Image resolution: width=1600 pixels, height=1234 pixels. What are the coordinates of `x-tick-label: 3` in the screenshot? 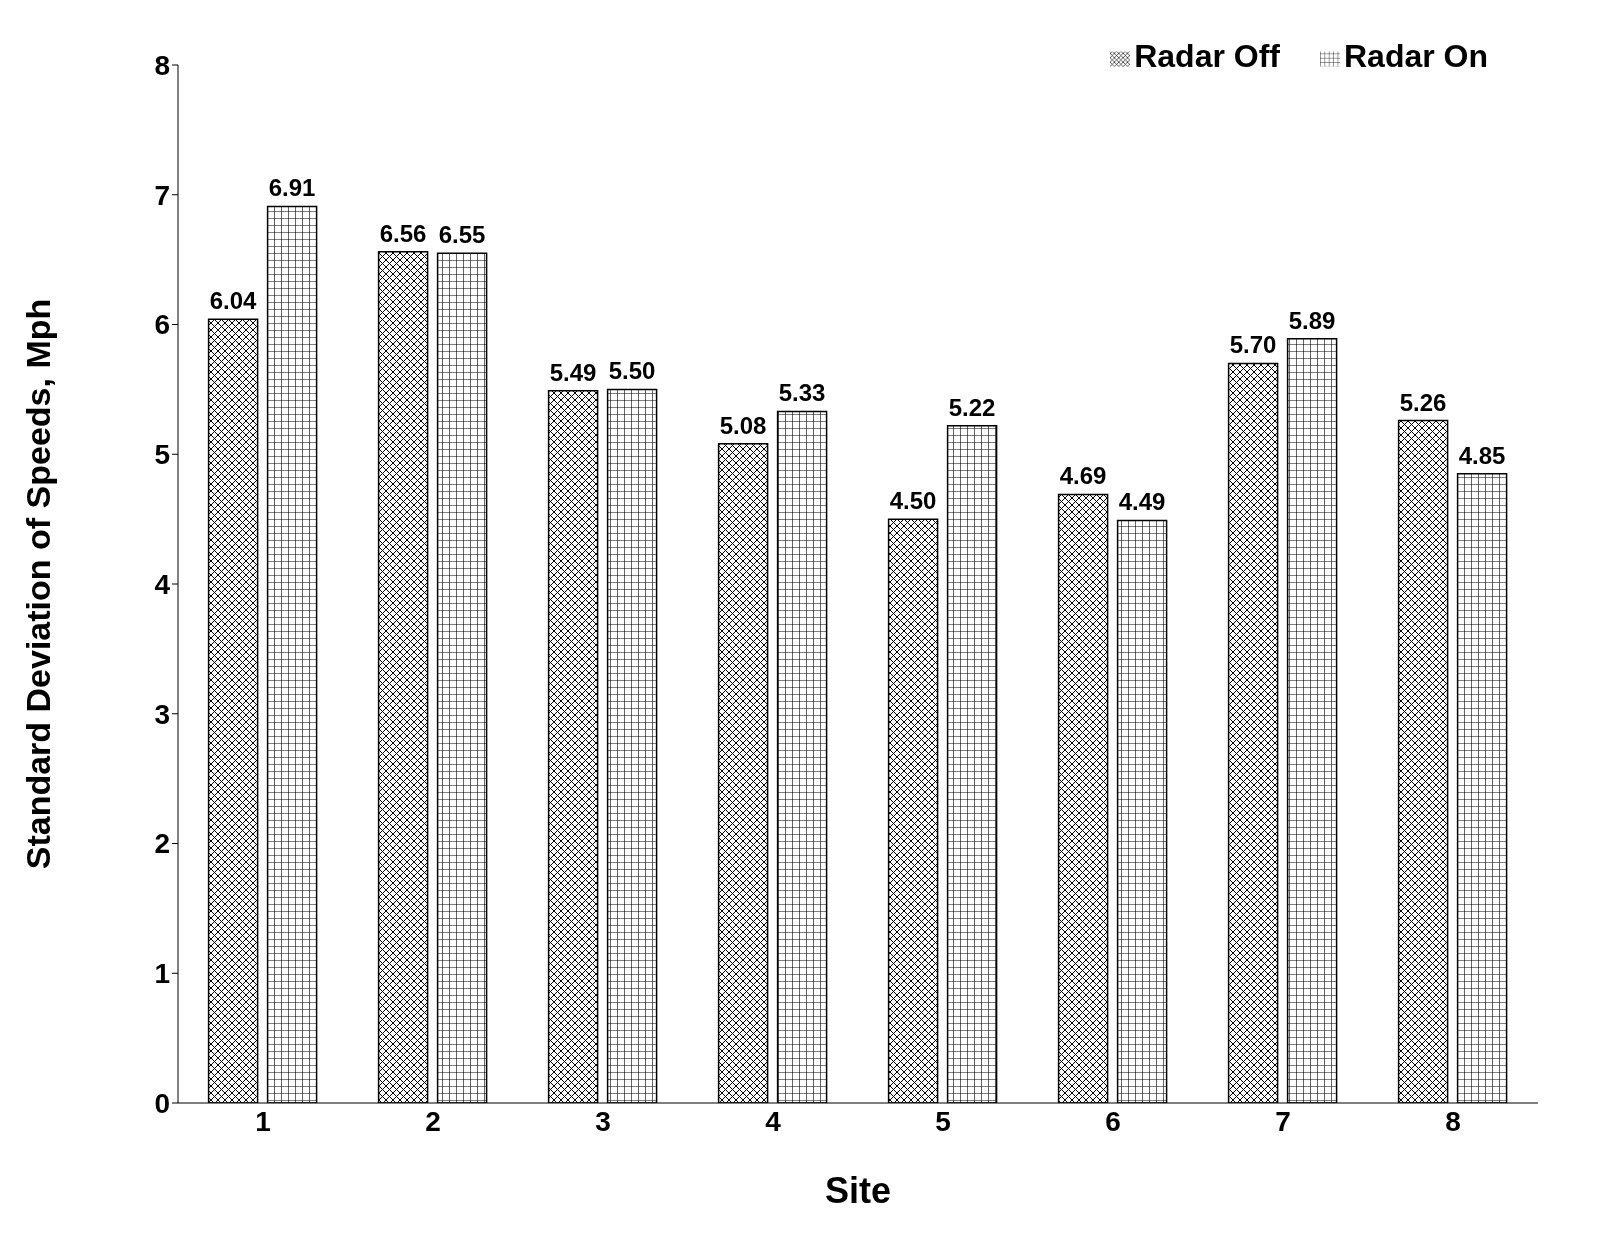 It's located at (603, 1121).